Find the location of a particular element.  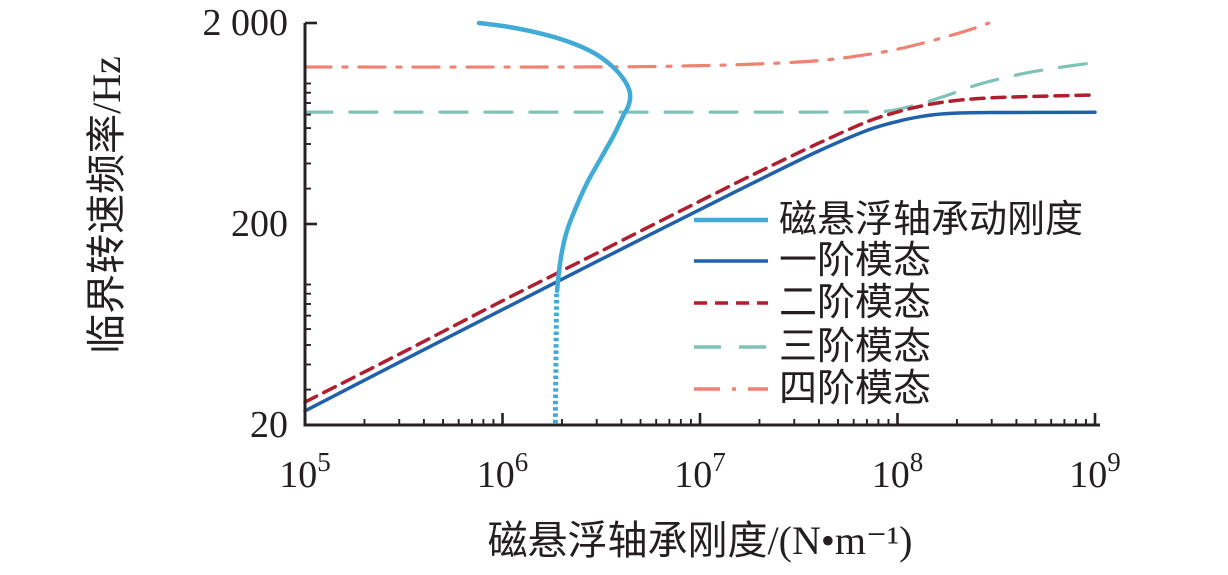

y-tick-label-20: 20 is located at coordinates (269, 425).